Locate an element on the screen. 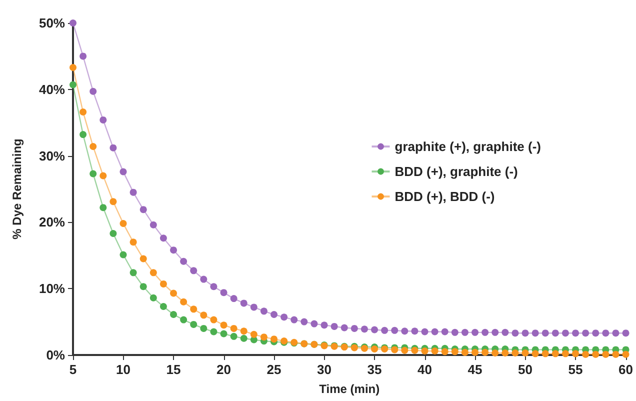 Image resolution: width=636 pixels, height=401 pixels. x-tick-label: 30 is located at coordinates (324, 369).